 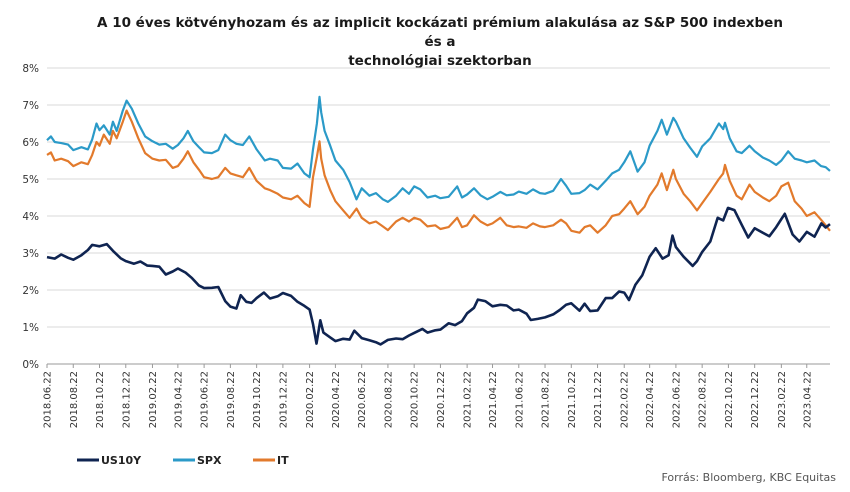 What do you see at coordinates (415, 399) in the screenshot?
I see `x-tick-label: 2020.10.22` at bounding box center [415, 399].